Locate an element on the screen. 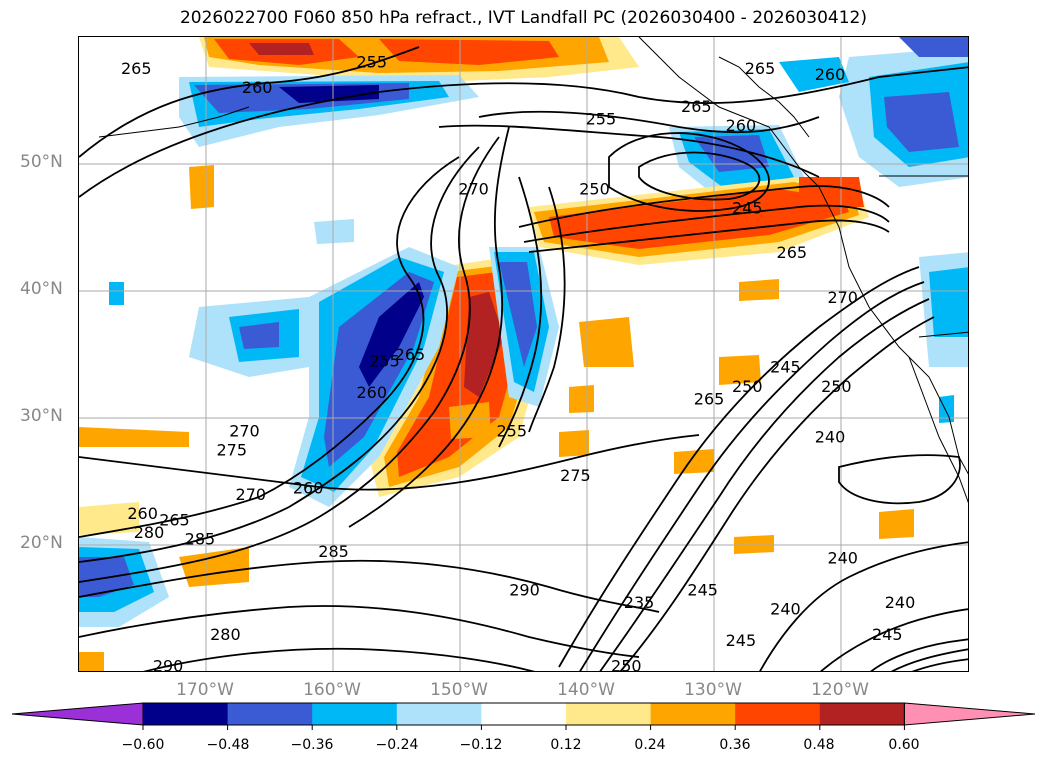  contour-label: 295 is located at coordinates (123, 670).